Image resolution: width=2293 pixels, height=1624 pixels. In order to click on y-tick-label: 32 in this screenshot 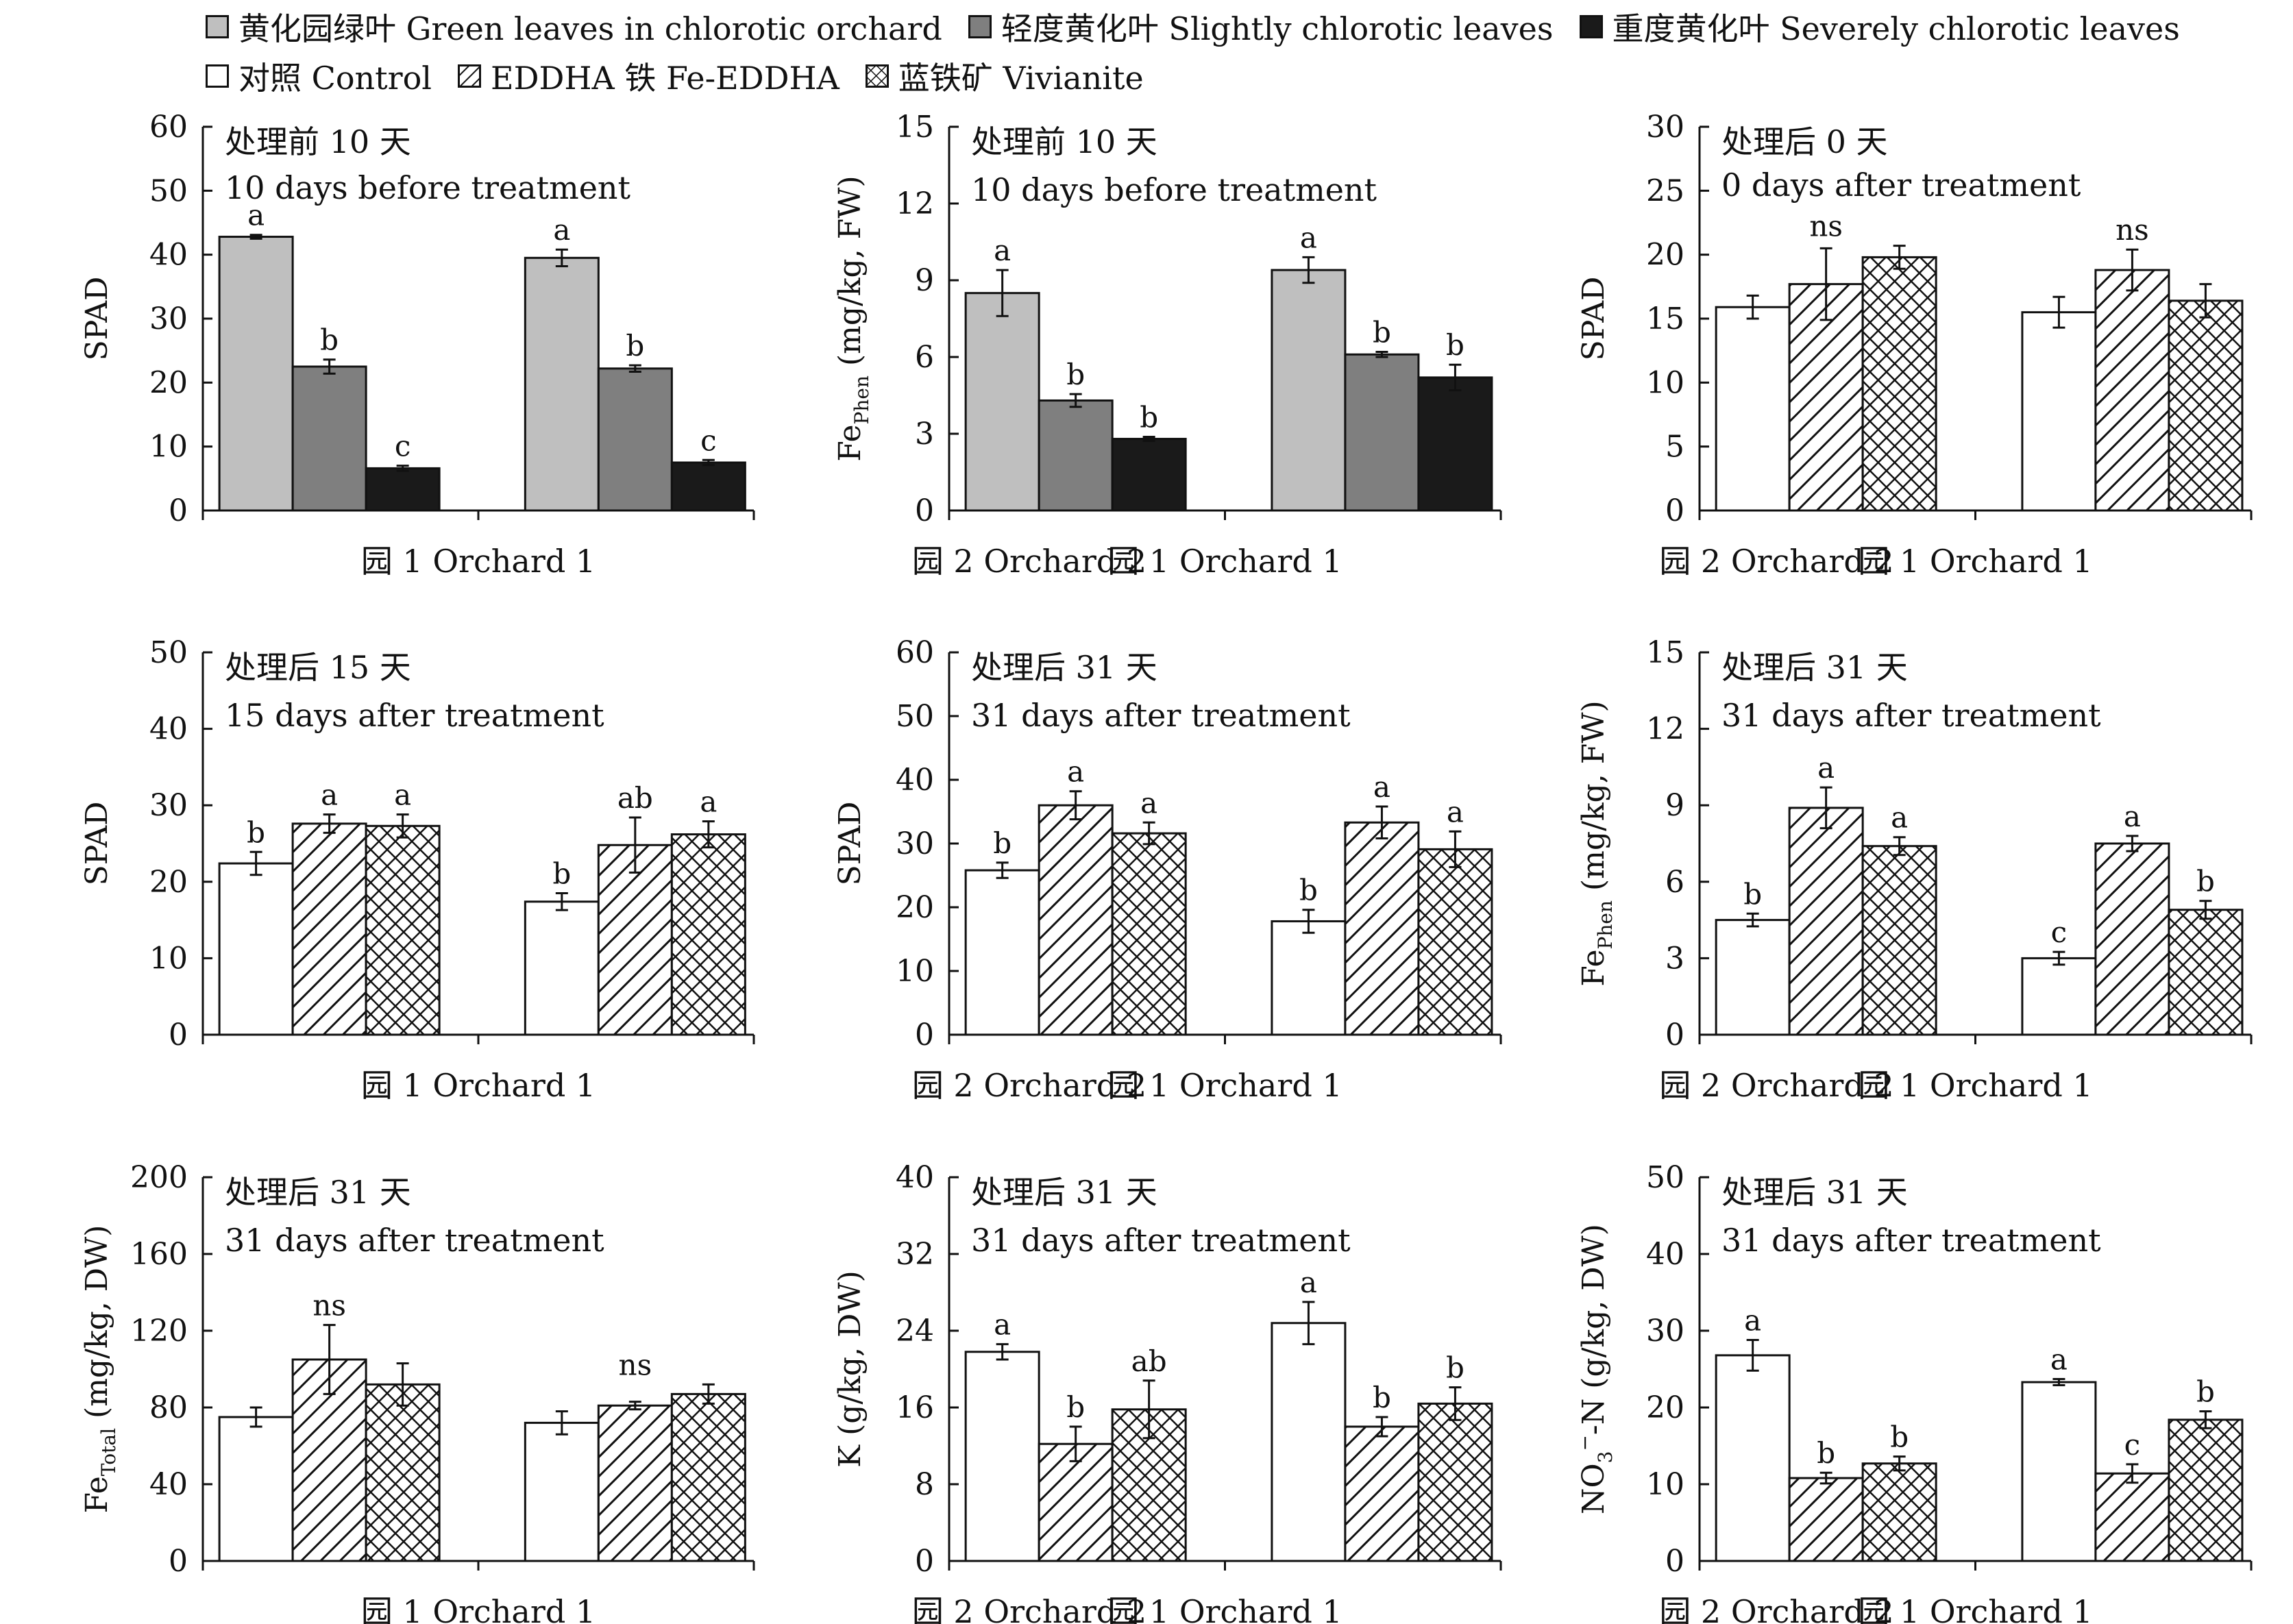, I will do `click(915, 1254)`.